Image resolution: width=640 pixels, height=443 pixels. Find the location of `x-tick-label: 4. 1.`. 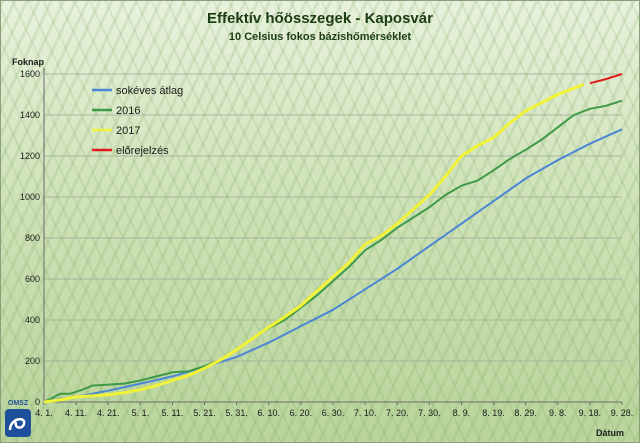

x-tick-label: 4. 1. is located at coordinates (44, 413).